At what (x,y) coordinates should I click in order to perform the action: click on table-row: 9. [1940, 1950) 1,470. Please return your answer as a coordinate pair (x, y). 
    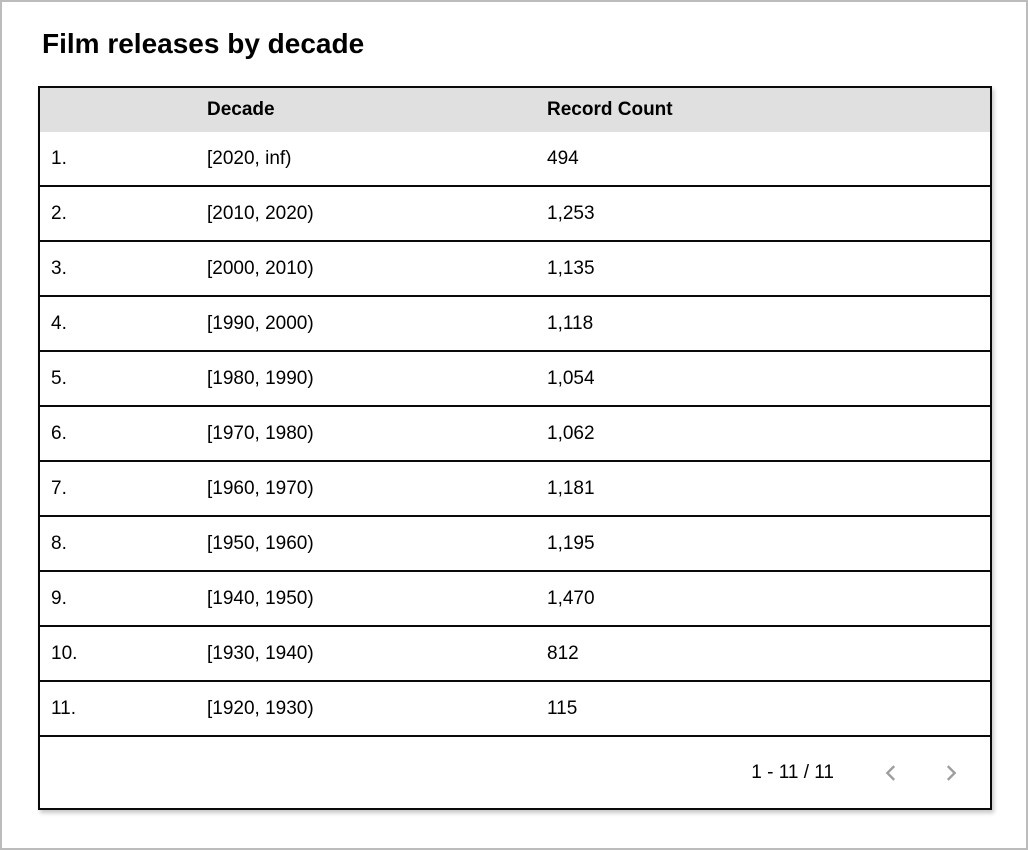
    Looking at the image, I should click on (515, 599).